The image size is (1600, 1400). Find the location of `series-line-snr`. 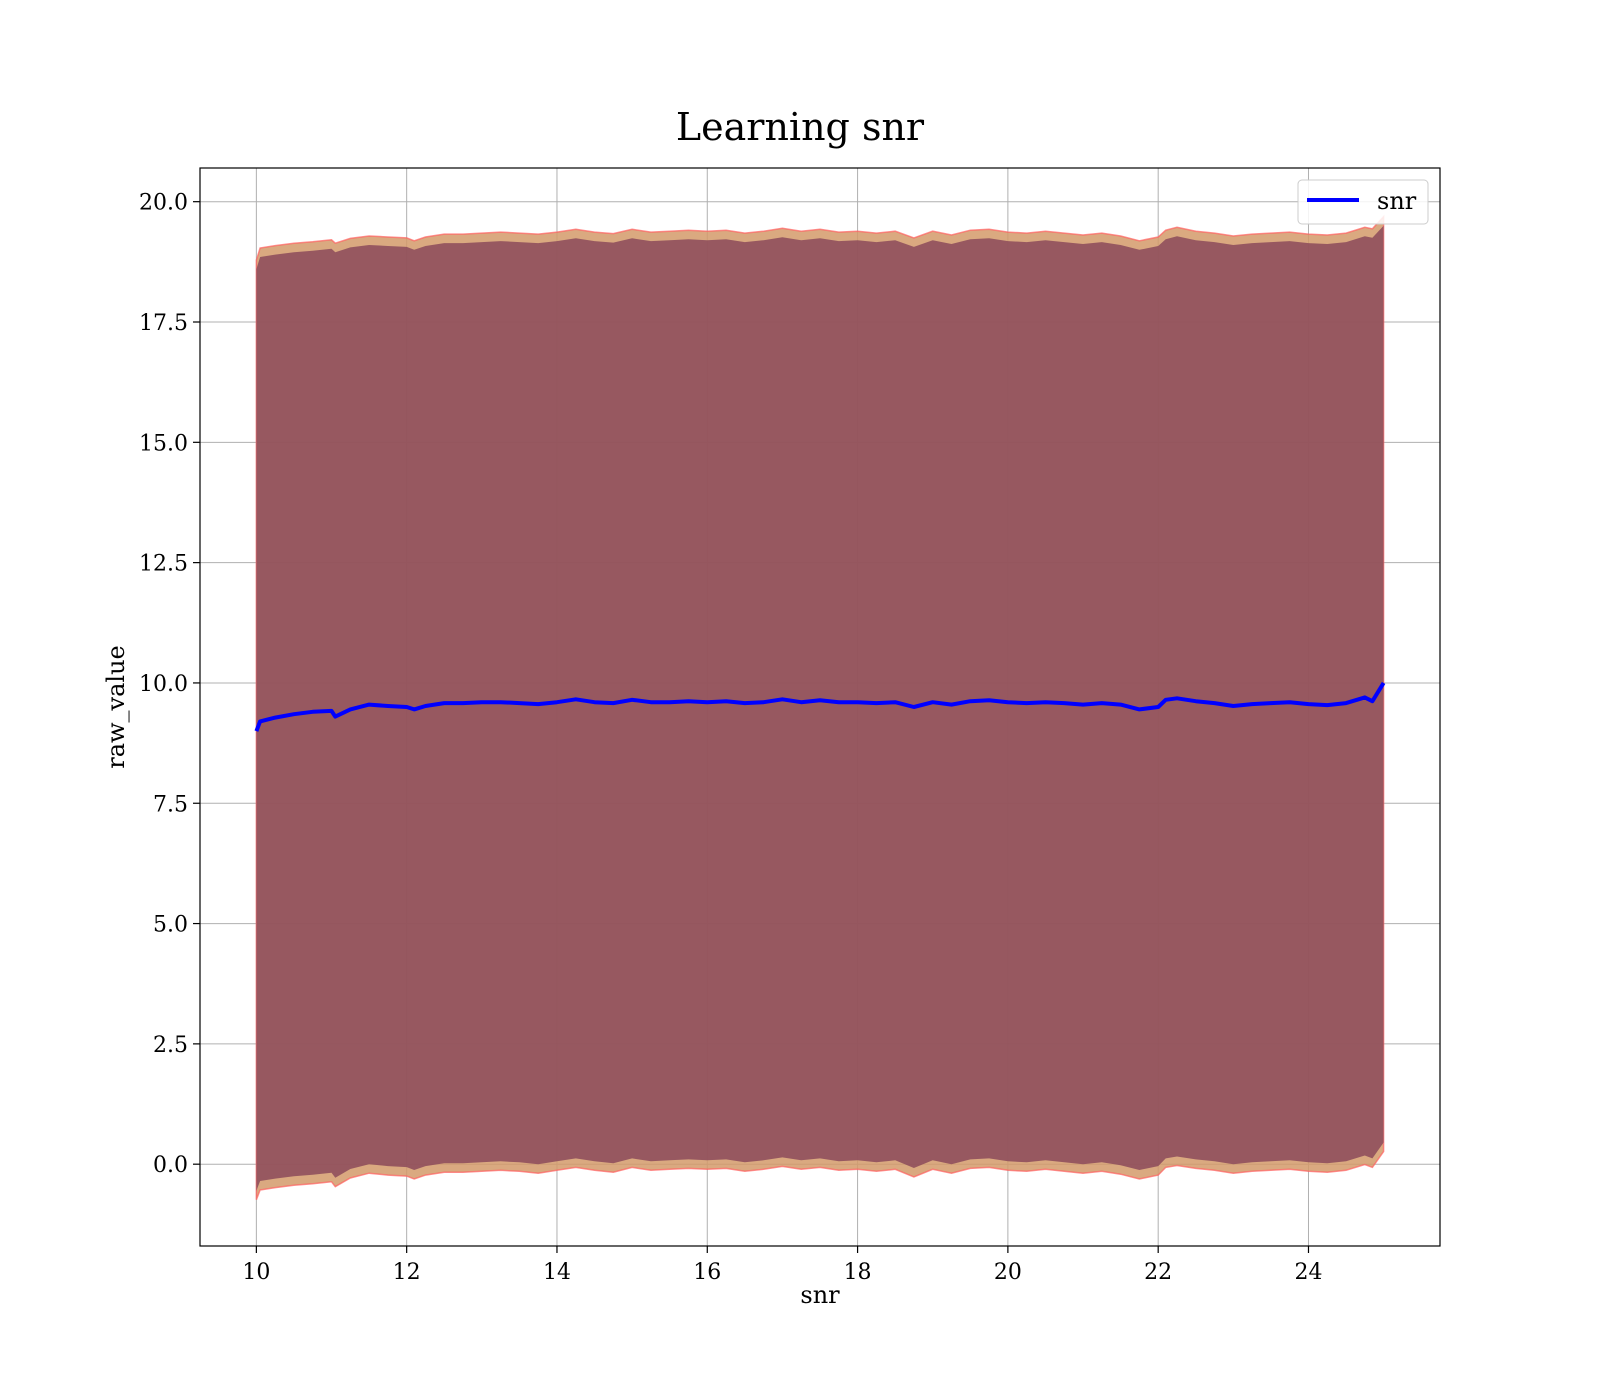

series-line-snr is located at coordinates (820, 706).